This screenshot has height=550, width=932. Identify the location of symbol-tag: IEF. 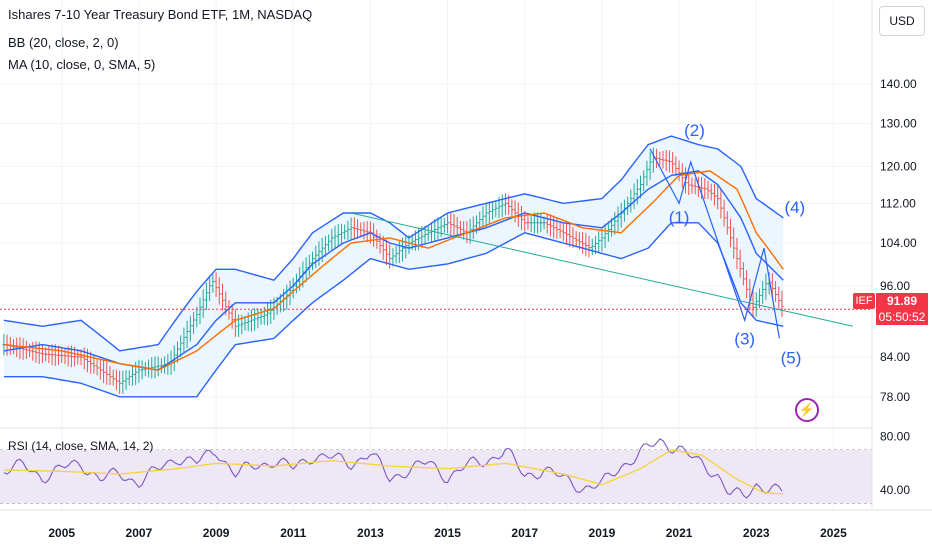
(864, 301).